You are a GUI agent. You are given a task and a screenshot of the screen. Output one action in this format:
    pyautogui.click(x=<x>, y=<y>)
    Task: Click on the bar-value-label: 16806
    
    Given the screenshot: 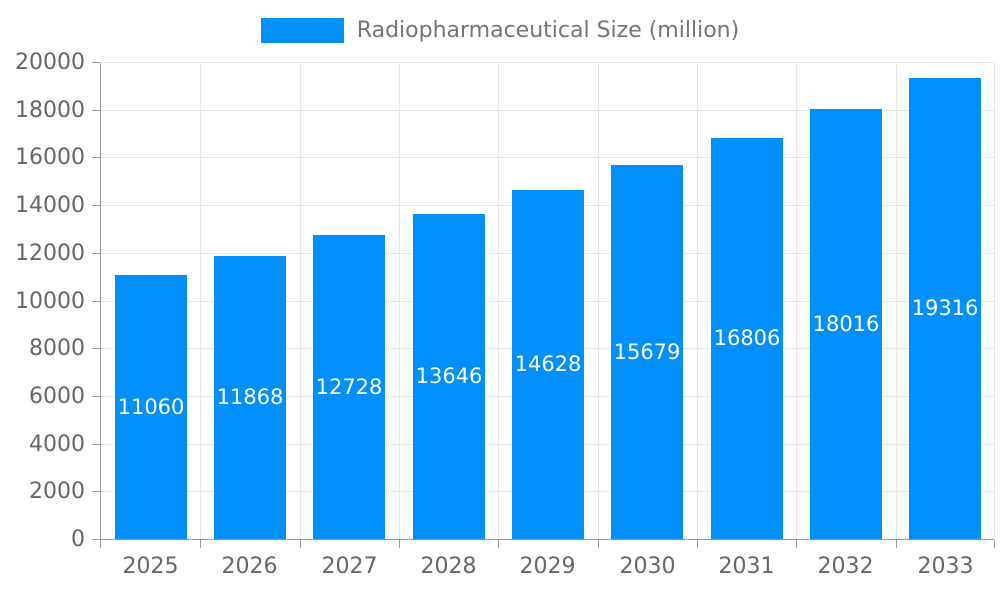 What is the action you would take?
    pyautogui.click(x=747, y=338)
    